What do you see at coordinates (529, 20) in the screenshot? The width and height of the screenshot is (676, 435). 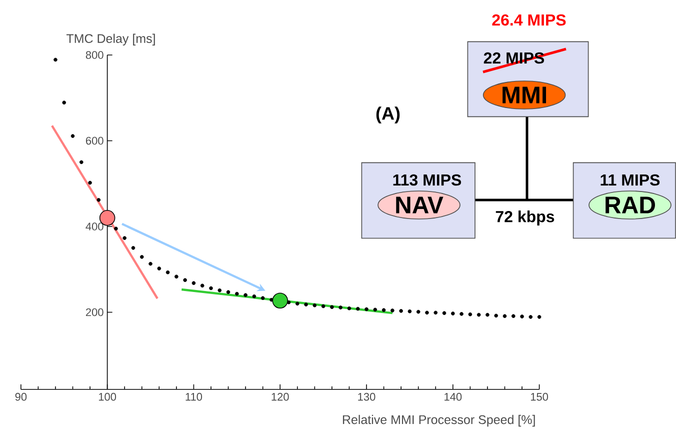 I see `text: 26.4 MIPS` at bounding box center [529, 20].